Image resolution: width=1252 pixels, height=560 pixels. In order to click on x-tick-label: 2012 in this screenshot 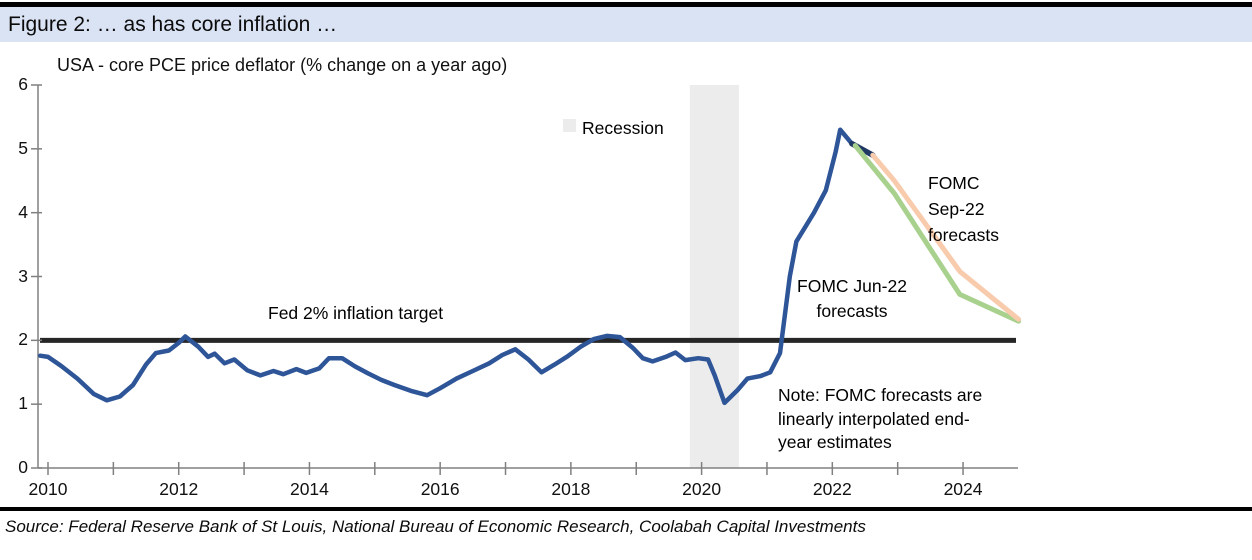, I will do `click(179, 489)`.